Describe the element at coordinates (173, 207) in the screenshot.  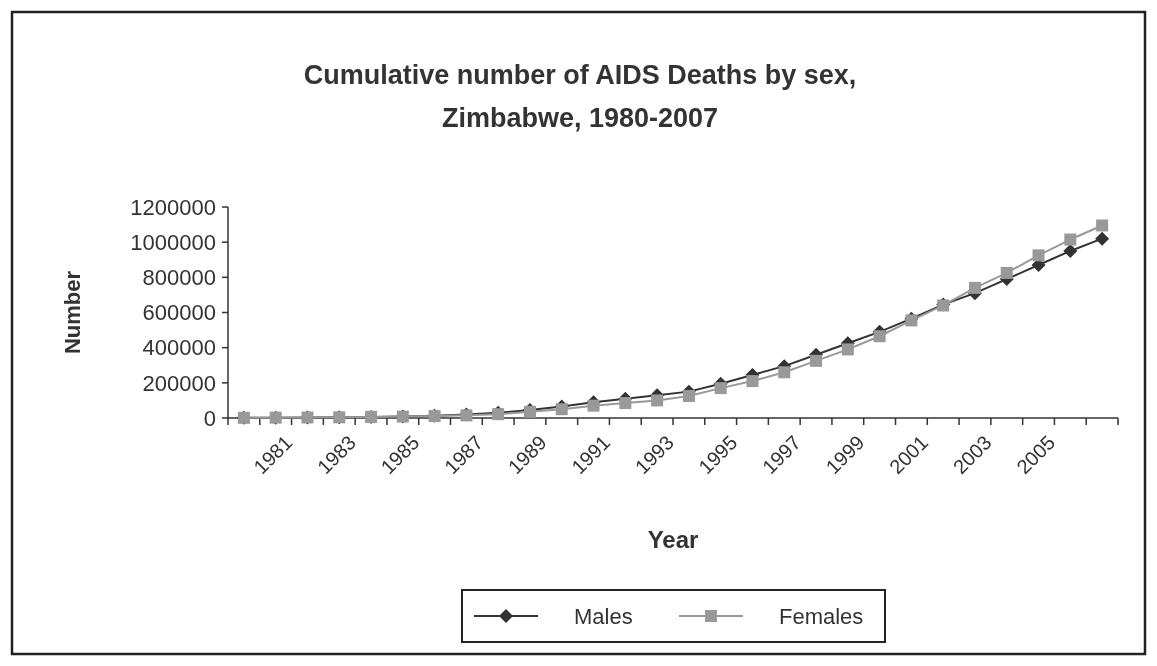
I see `y-tick-label: 1200000` at that location.